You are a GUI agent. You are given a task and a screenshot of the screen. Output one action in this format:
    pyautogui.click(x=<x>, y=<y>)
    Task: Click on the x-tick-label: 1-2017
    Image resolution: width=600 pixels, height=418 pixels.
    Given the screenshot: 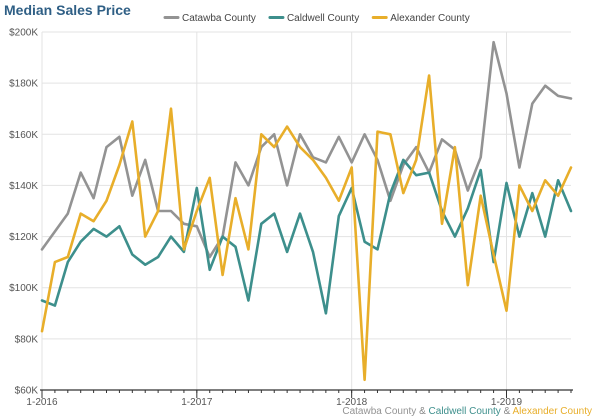 What is the action you would take?
    pyautogui.click(x=197, y=402)
    